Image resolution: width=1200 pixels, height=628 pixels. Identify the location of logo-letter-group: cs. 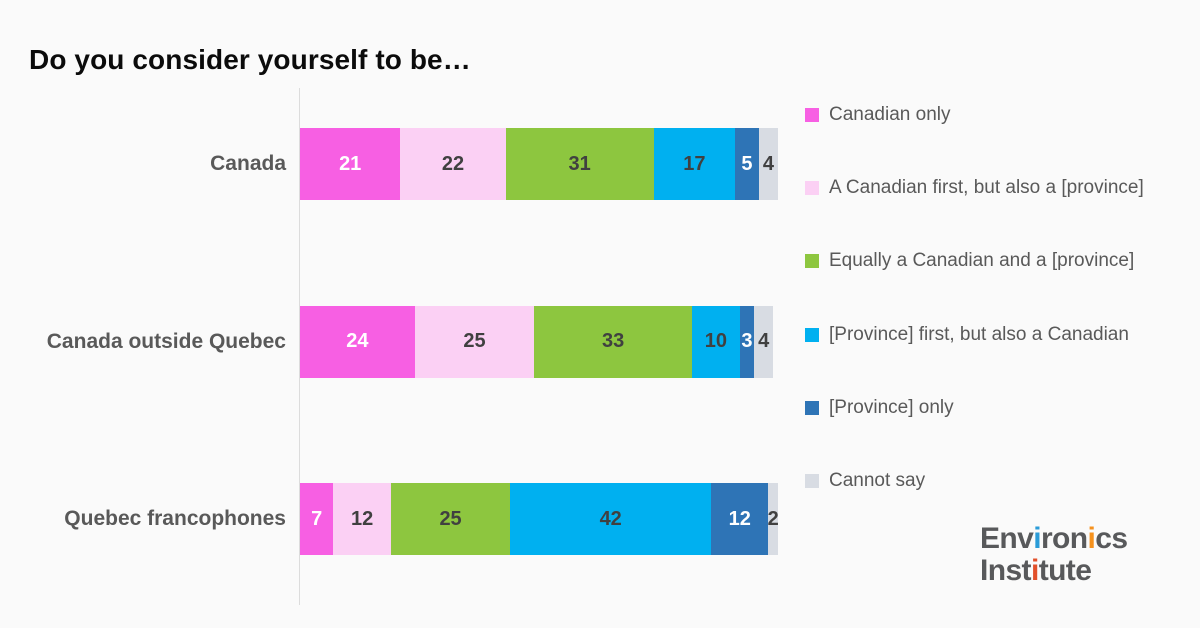
(1111, 538).